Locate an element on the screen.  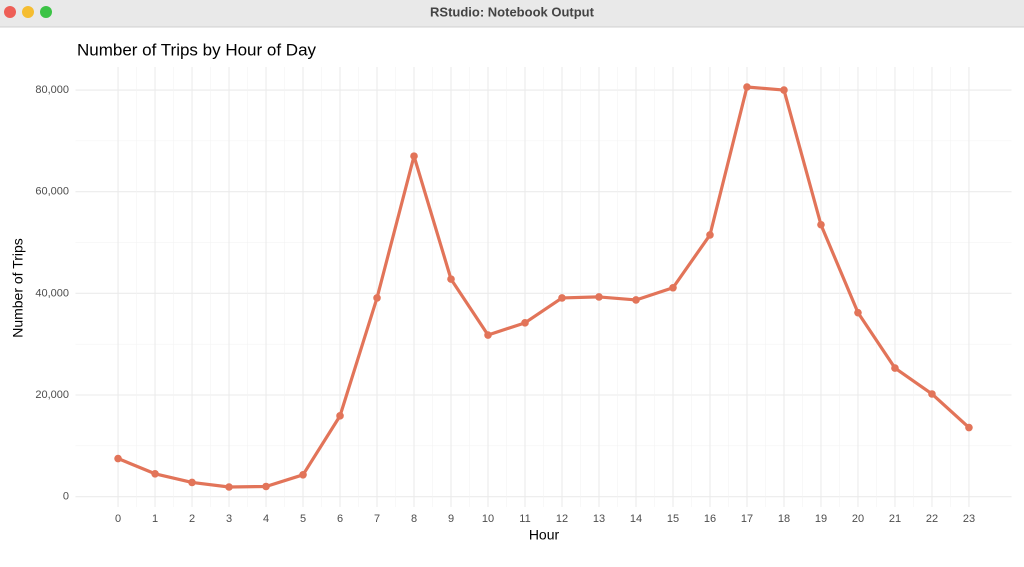
x-tick-label: 23 is located at coordinates (969, 519).